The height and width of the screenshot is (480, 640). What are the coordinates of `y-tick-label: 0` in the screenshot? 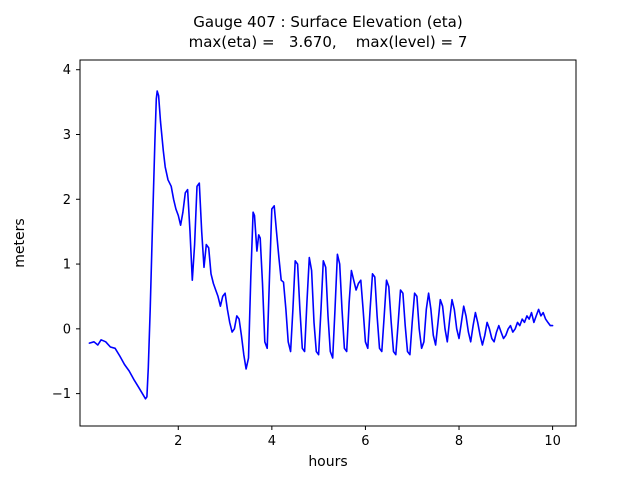 It's located at (67, 329).